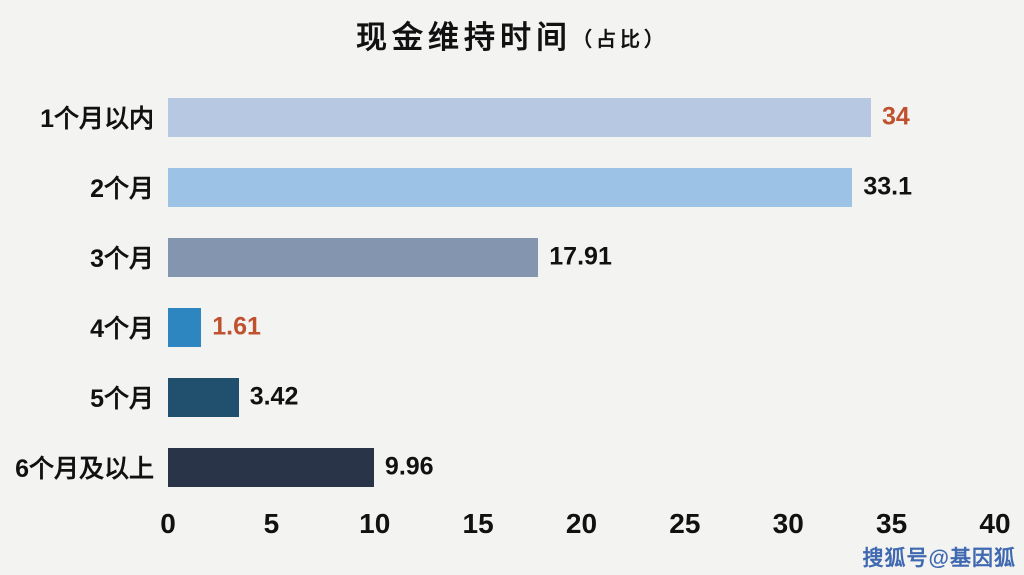 The image size is (1024, 575). Describe the element at coordinates (122, 329) in the screenshot. I see `category-label: 4个月` at that location.